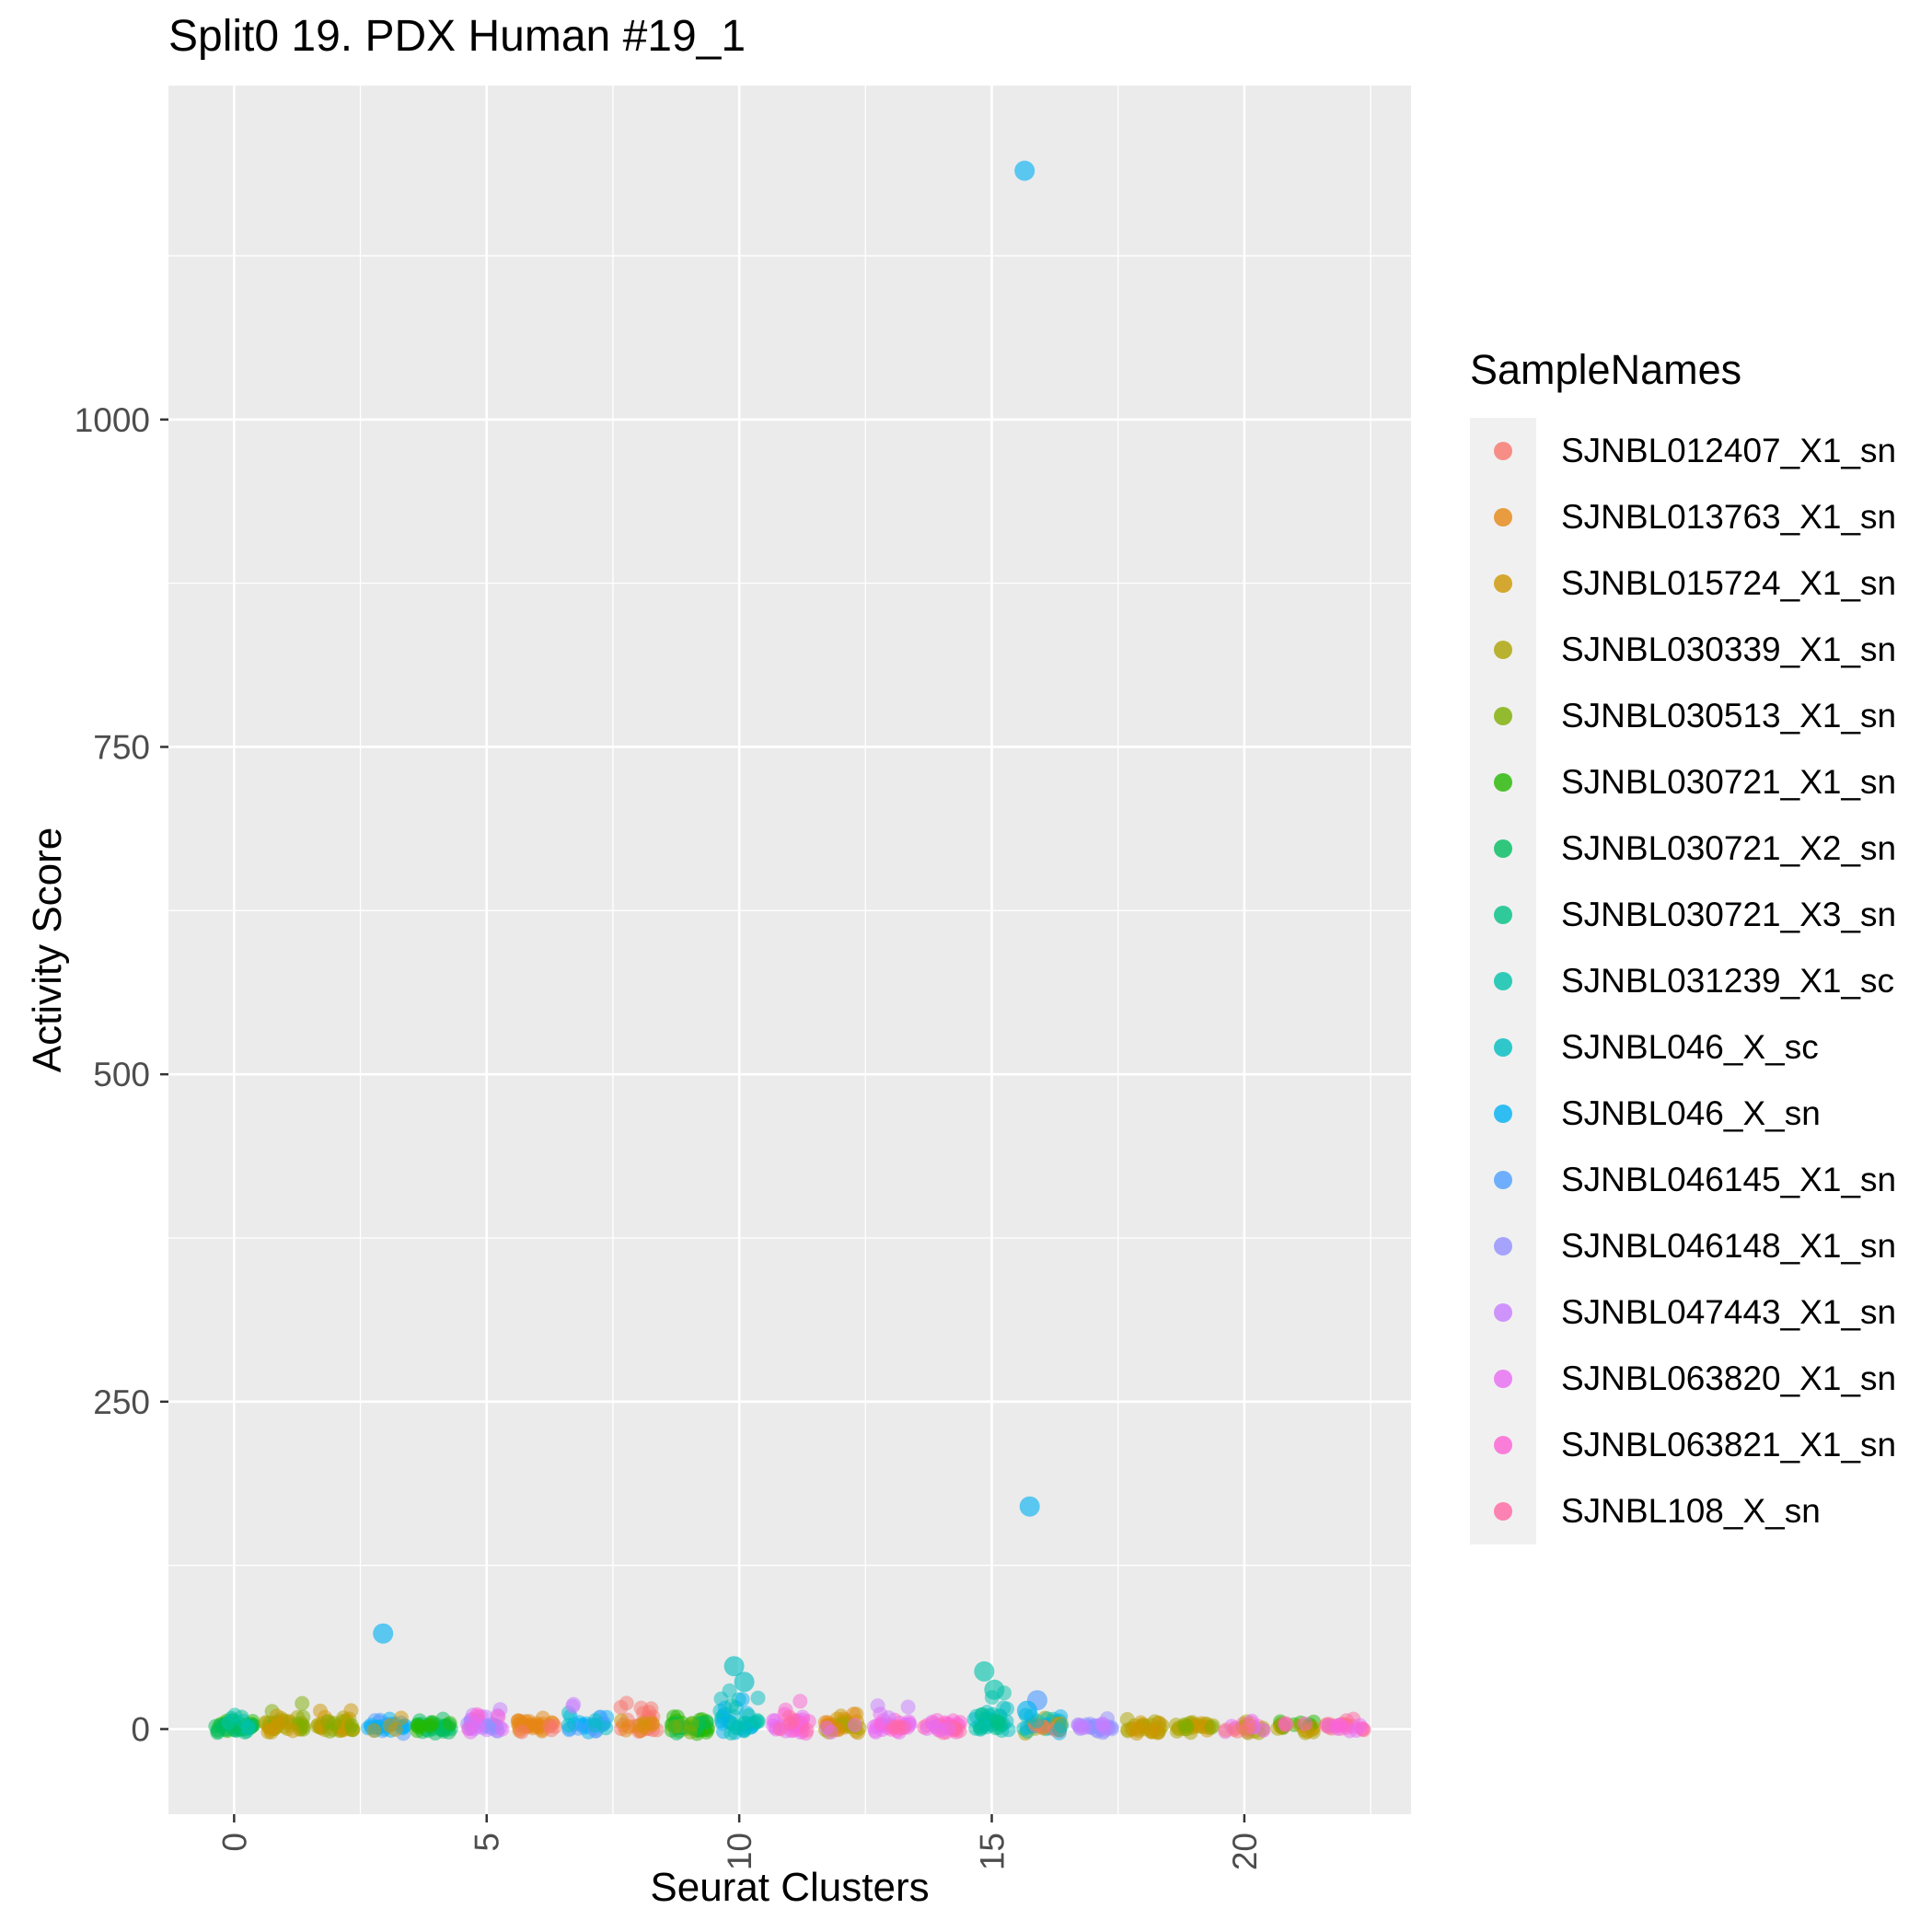 The height and width of the screenshot is (1932, 1932). Describe the element at coordinates (1729, 650) in the screenshot. I see `legend-label: SJNBL030339_X1_sn` at that location.